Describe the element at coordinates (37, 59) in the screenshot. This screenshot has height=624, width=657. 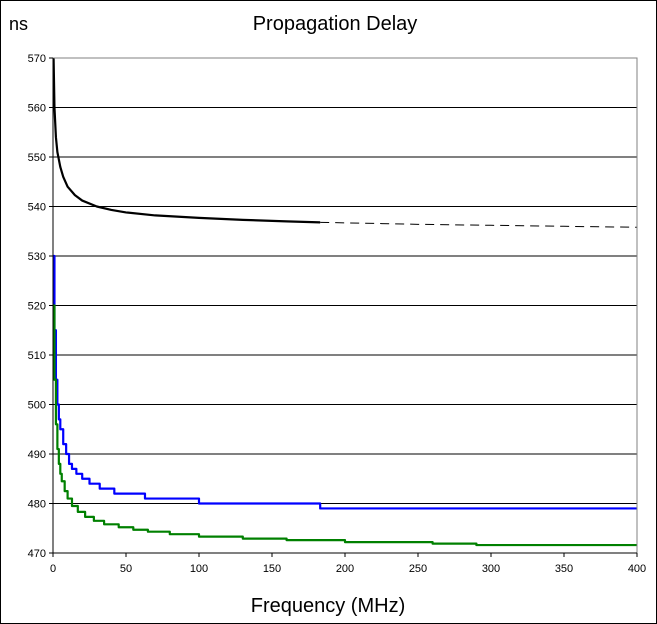
I see `y-tick-label: 570` at that location.